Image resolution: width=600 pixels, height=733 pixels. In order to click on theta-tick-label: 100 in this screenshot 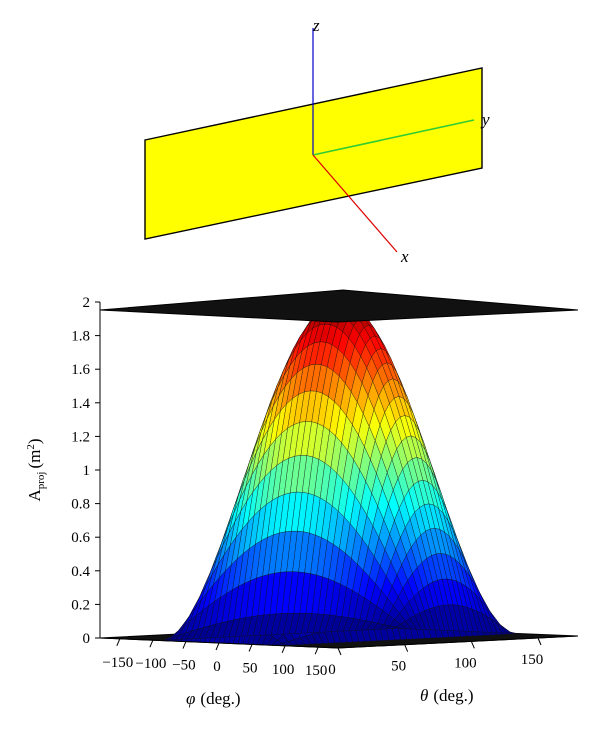, I will do `click(465, 663)`.